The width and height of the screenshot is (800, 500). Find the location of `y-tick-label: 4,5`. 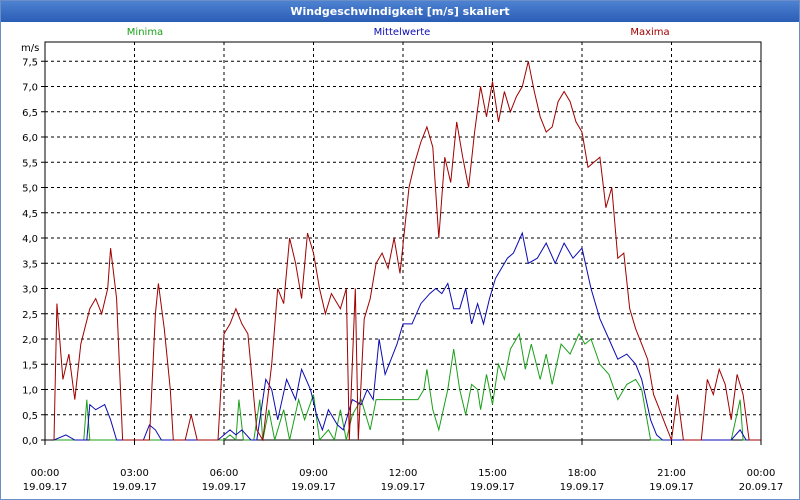

y-tick-label: 4,5 is located at coordinates (30, 214).